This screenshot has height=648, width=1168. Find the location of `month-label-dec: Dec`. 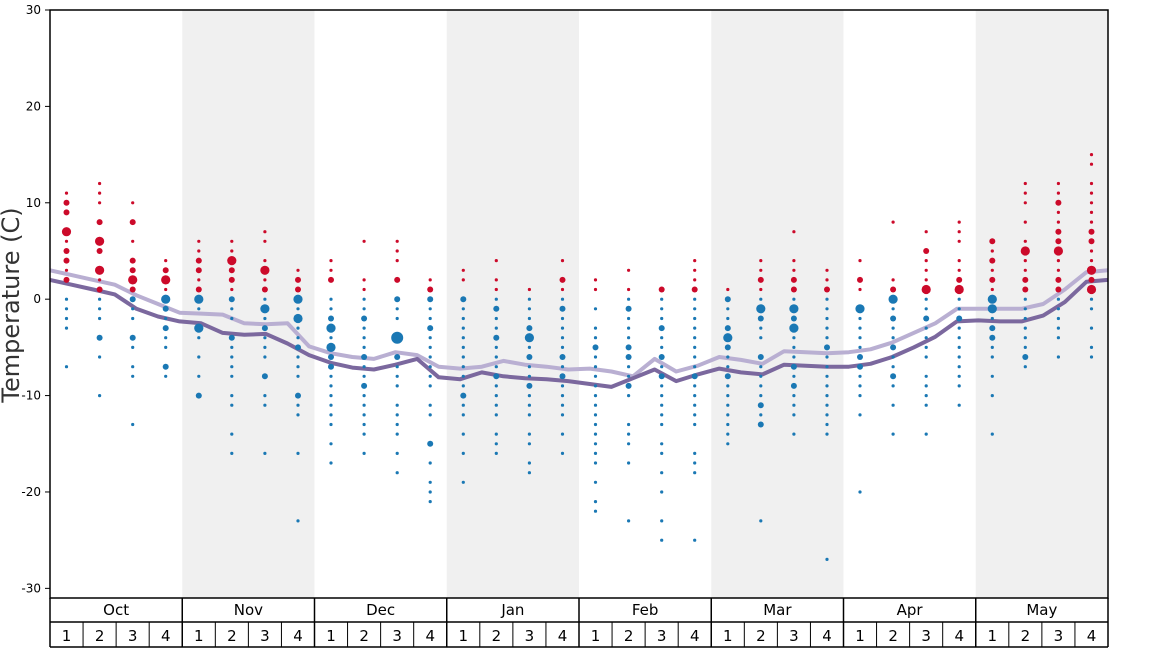

month-label-dec: Dec is located at coordinates (380, 610).